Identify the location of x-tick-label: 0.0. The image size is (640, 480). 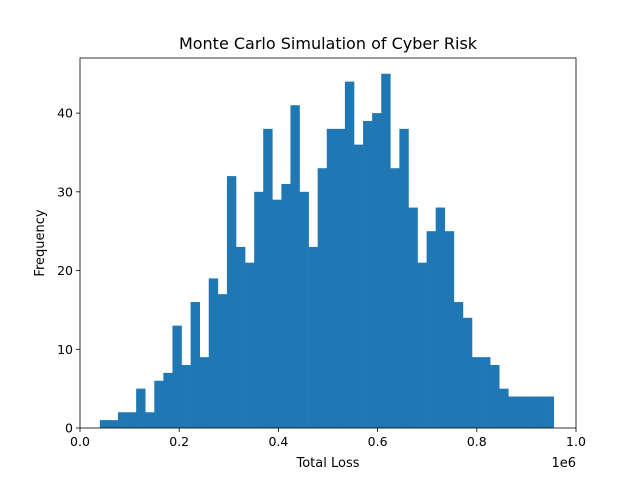
(80, 441).